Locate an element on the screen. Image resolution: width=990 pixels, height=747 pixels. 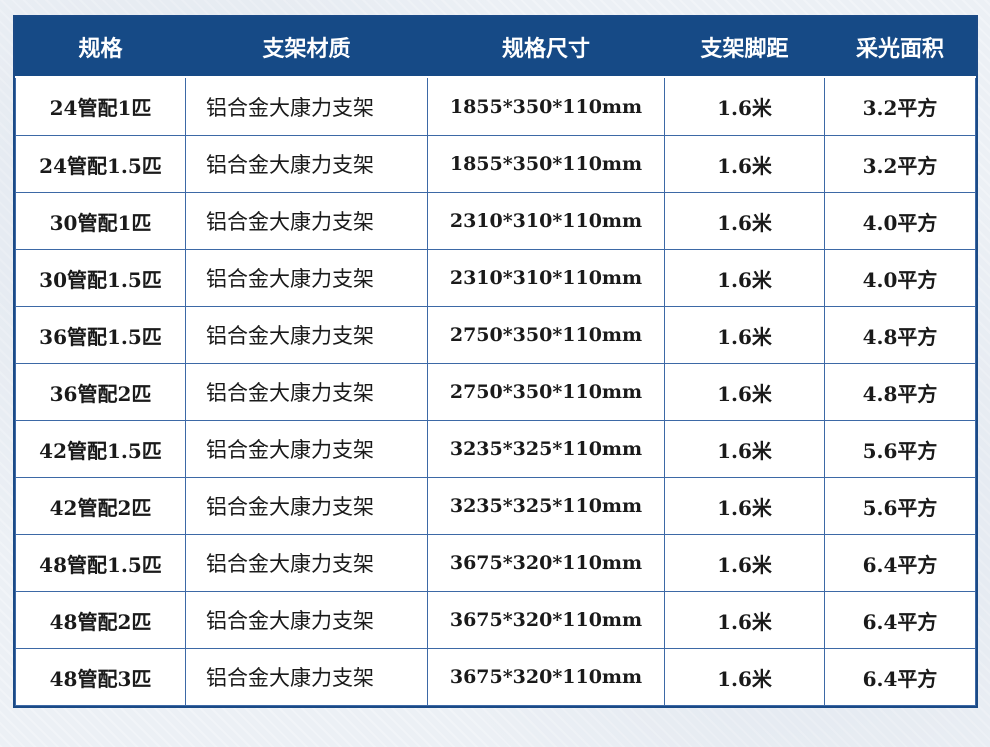
cell-spec: 36管配1.5匹 is located at coordinates (100, 335).